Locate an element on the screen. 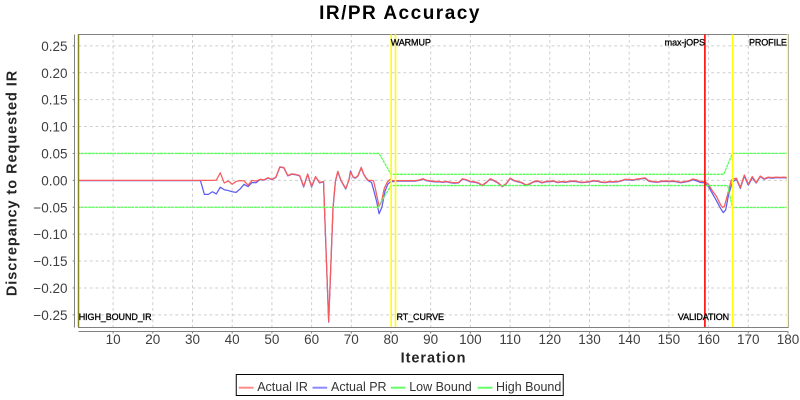 This screenshot has width=800, height=400. svg-text: 60 is located at coordinates (311, 339).